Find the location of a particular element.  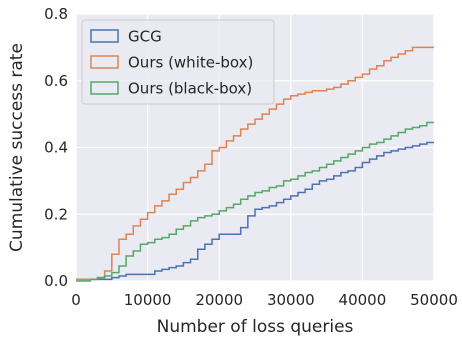

legend-label-ours-black-box: Ours (black-box) is located at coordinates (190, 89).